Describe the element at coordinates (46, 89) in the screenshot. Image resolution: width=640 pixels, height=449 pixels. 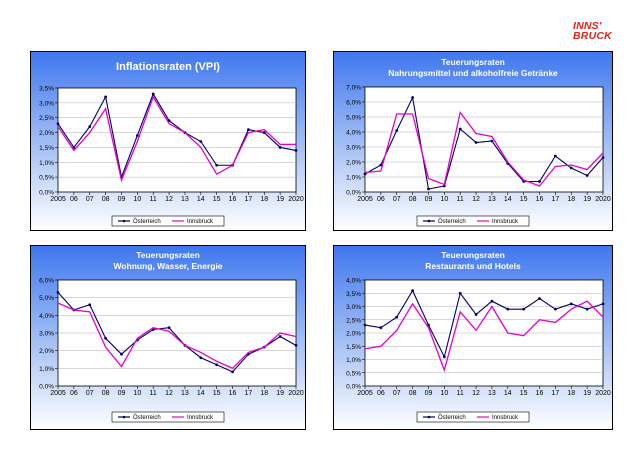
I see `y-tick-label: 3,5%` at that location.